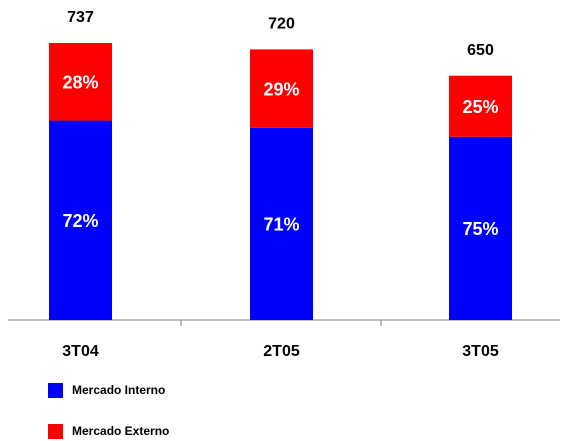 The height and width of the screenshot is (441, 574). I want to click on segment-label: 72%, so click(80, 221).